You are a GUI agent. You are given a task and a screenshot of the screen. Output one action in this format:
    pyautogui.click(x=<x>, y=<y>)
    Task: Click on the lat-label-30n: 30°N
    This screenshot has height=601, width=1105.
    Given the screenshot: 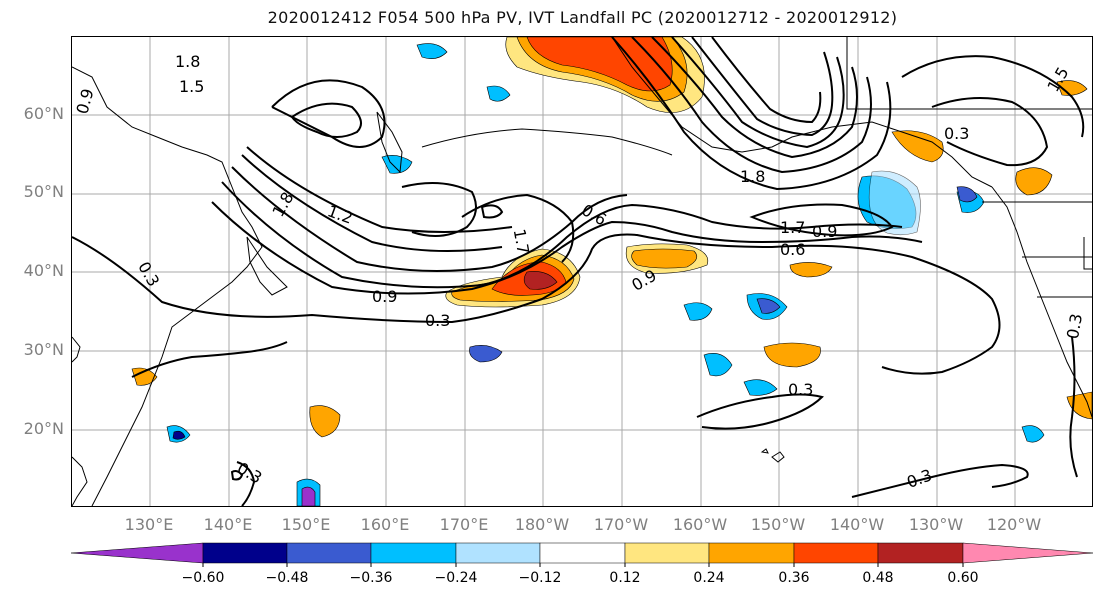 What is the action you would take?
    pyautogui.click(x=43, y=349)
    